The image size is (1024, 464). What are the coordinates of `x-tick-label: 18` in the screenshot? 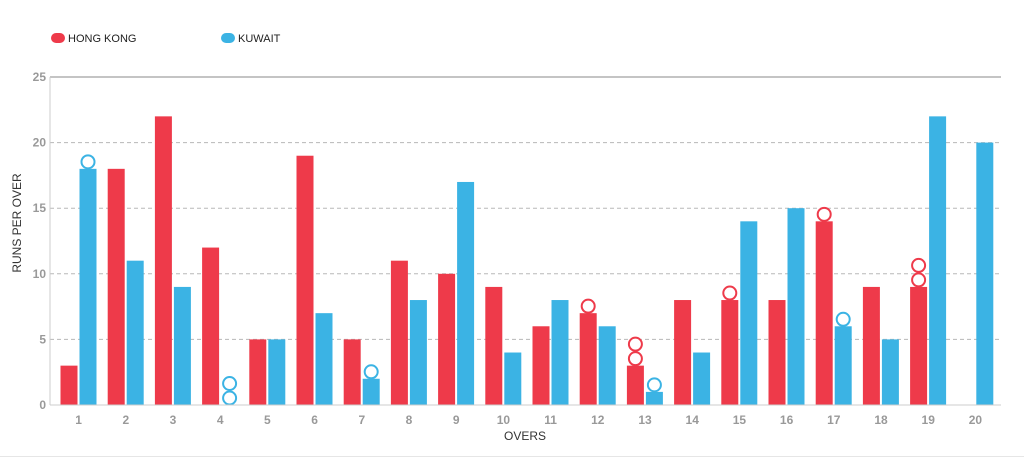 It's located at (881, 420).